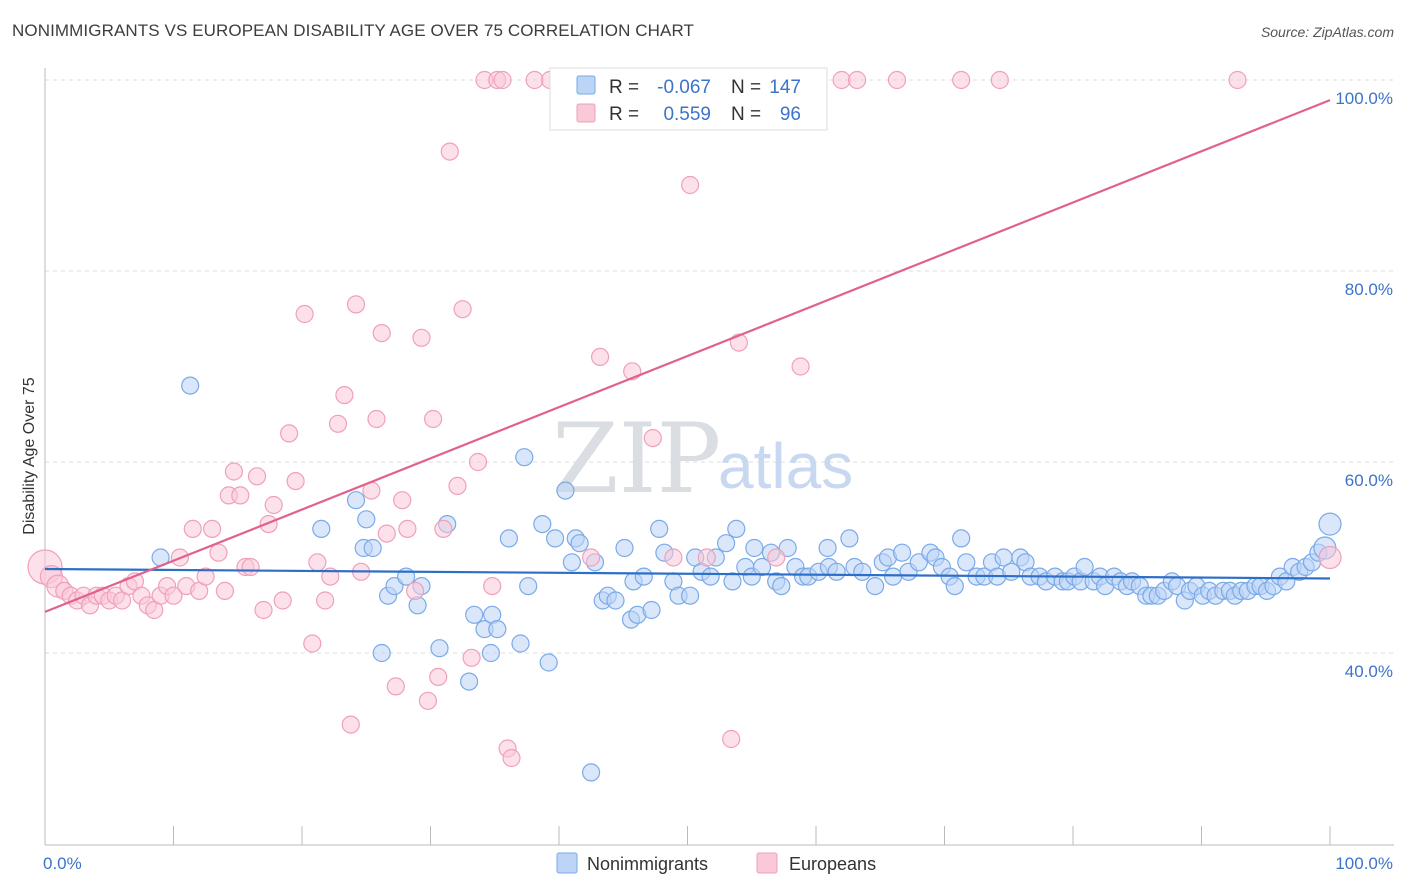  I want to click on stats-legend-box, so click(688, 99).